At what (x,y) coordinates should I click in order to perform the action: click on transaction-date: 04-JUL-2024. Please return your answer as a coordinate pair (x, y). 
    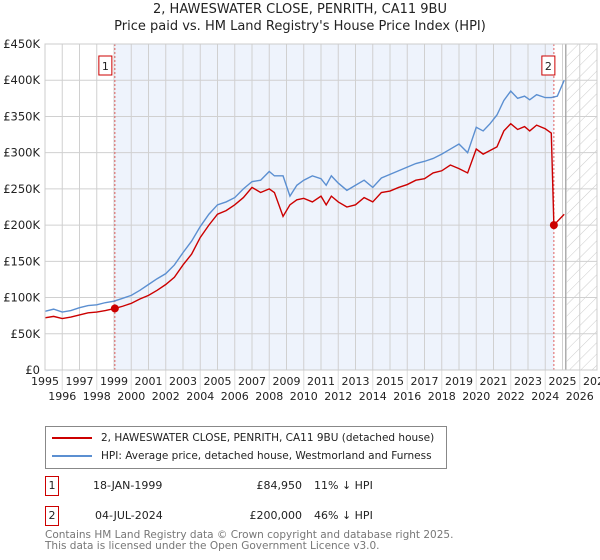
    Looking at the image, I should click on (129, 515).